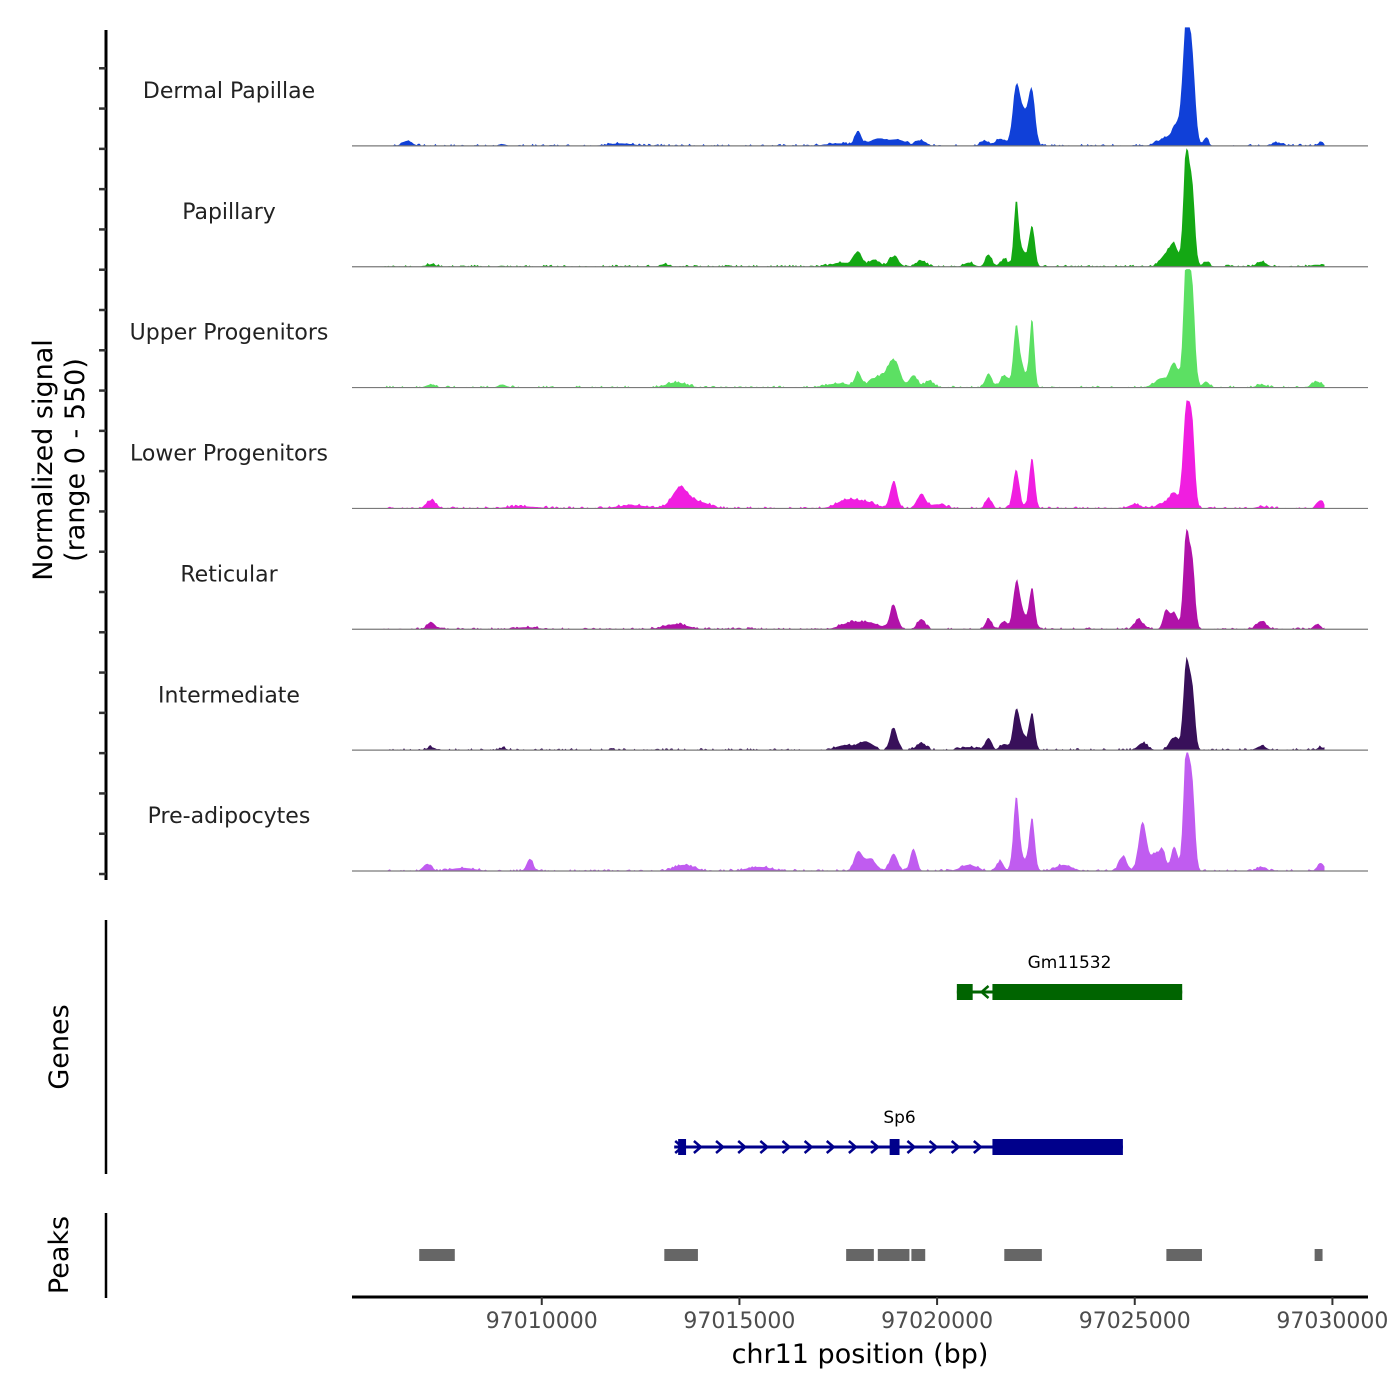 The height and width of the screenshot is (1400, 1400). I want to click on peaks-panel-label: Peaks, so click(59, 1255).